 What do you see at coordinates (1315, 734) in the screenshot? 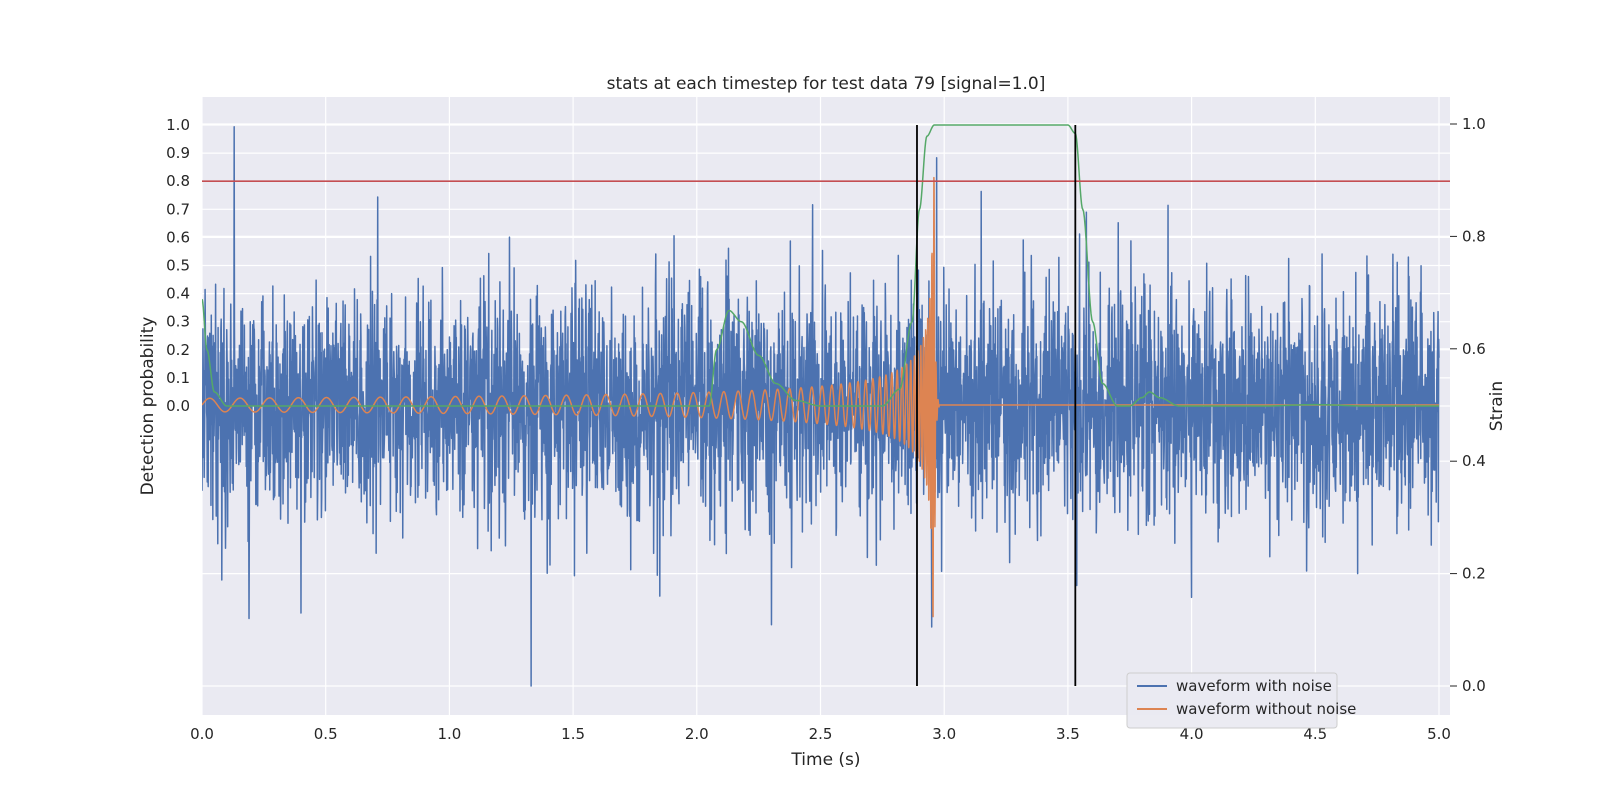
I see `x-tick-label: 4.5` at bounding box center [1315, 734].